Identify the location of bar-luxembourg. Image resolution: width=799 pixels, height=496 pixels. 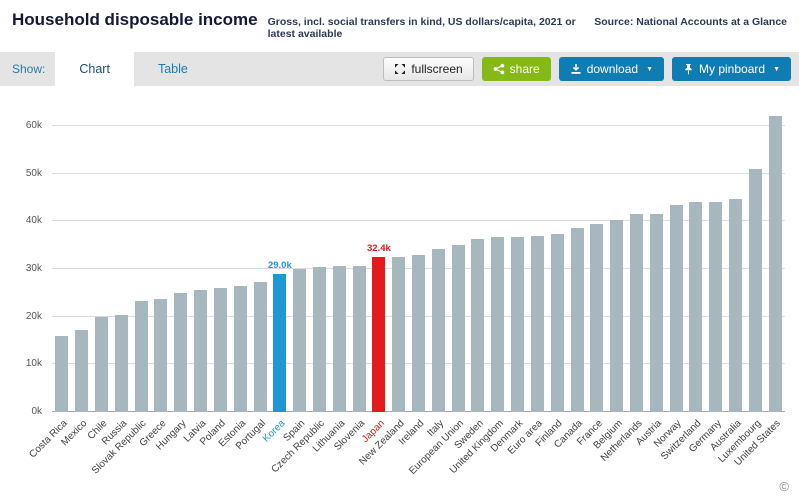
(755, 290).